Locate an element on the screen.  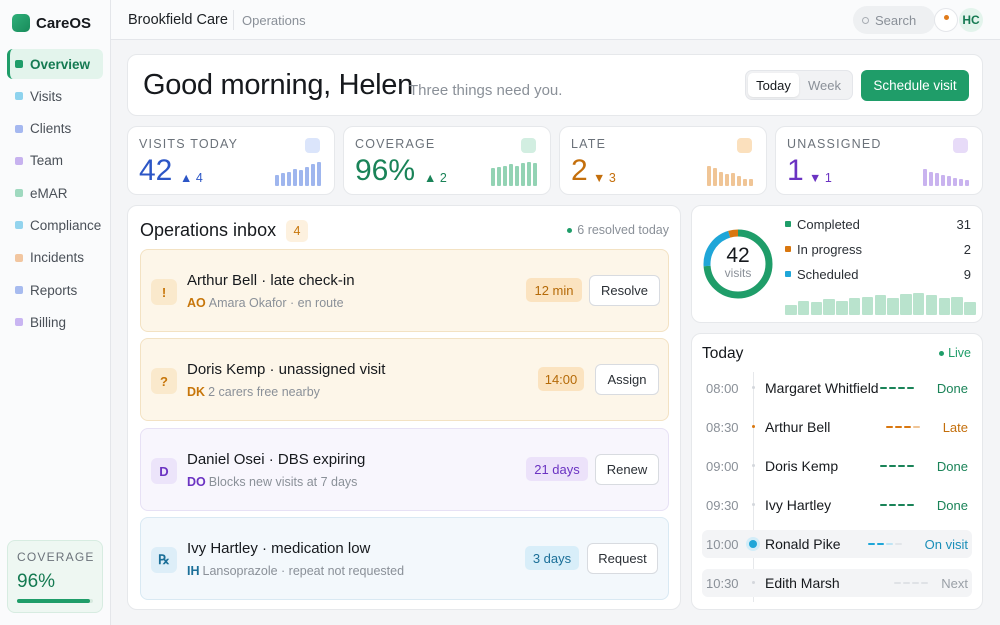
emar-icon is located at coordinates (19, 193).